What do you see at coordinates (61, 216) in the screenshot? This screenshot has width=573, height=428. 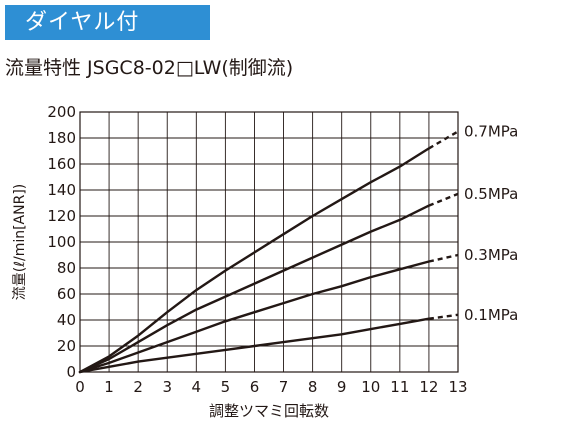 I see `y-tick-label: 120` at bounding box center [61, 216].